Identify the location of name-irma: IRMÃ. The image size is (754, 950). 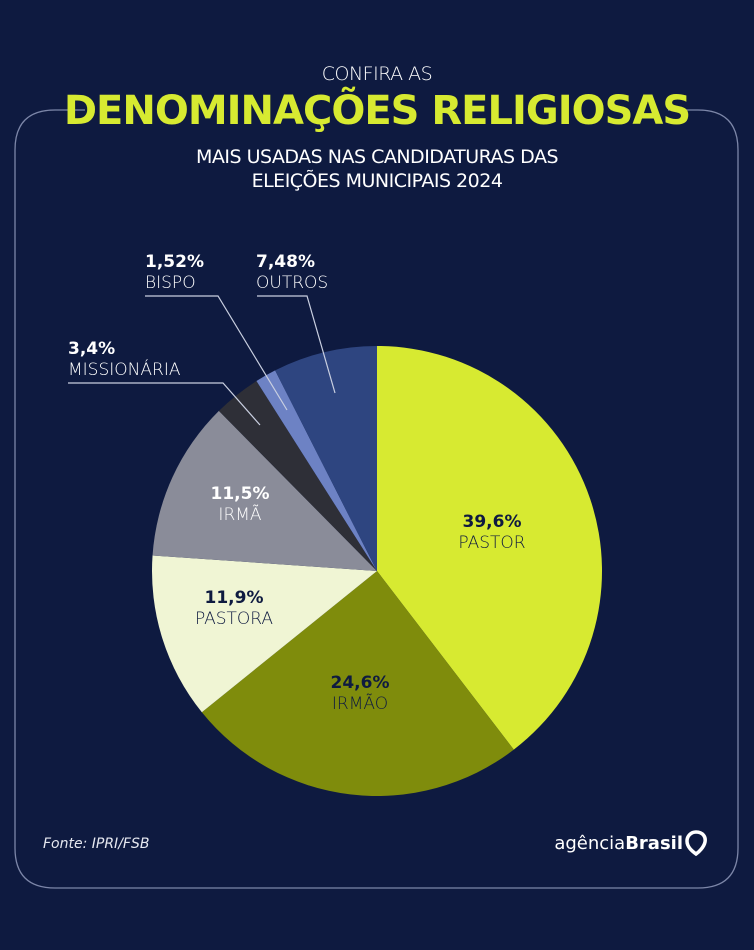
(240, 515).